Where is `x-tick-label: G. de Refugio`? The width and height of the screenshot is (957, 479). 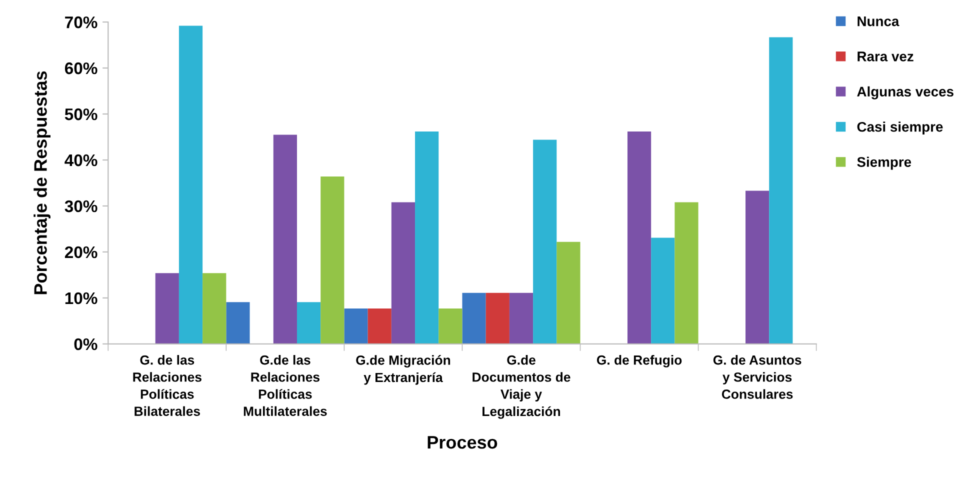
x-tick-label: G. de Refugio is located at coordinates (639, 361).